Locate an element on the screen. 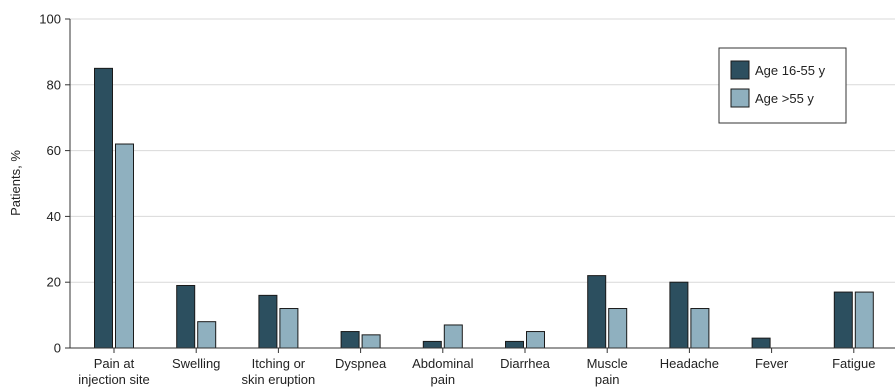  x-tick-label: Muscle pain is located at coordinates (607, 371).